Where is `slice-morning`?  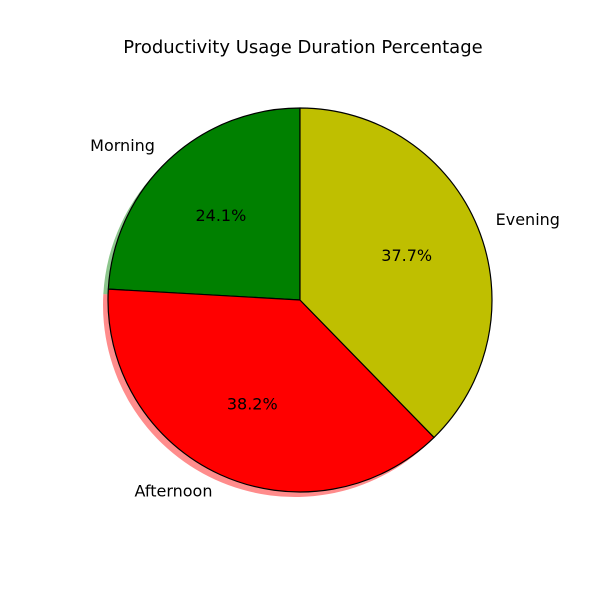 slice-morning is located at coordinates (204, 204).